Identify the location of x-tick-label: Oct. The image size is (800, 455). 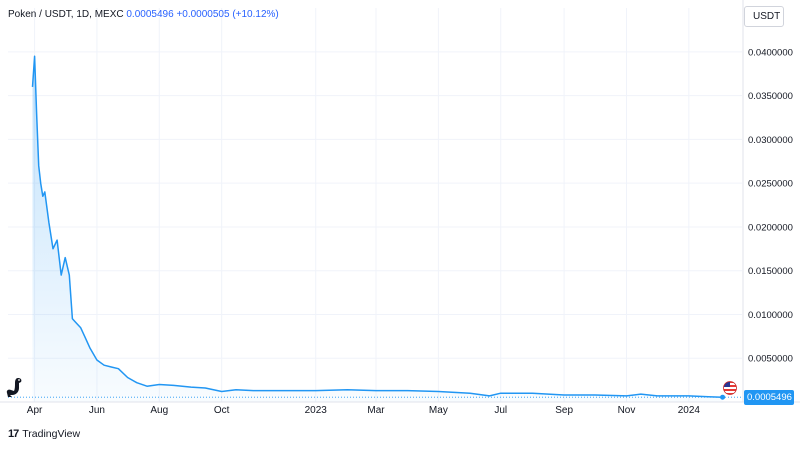
(222, 410).